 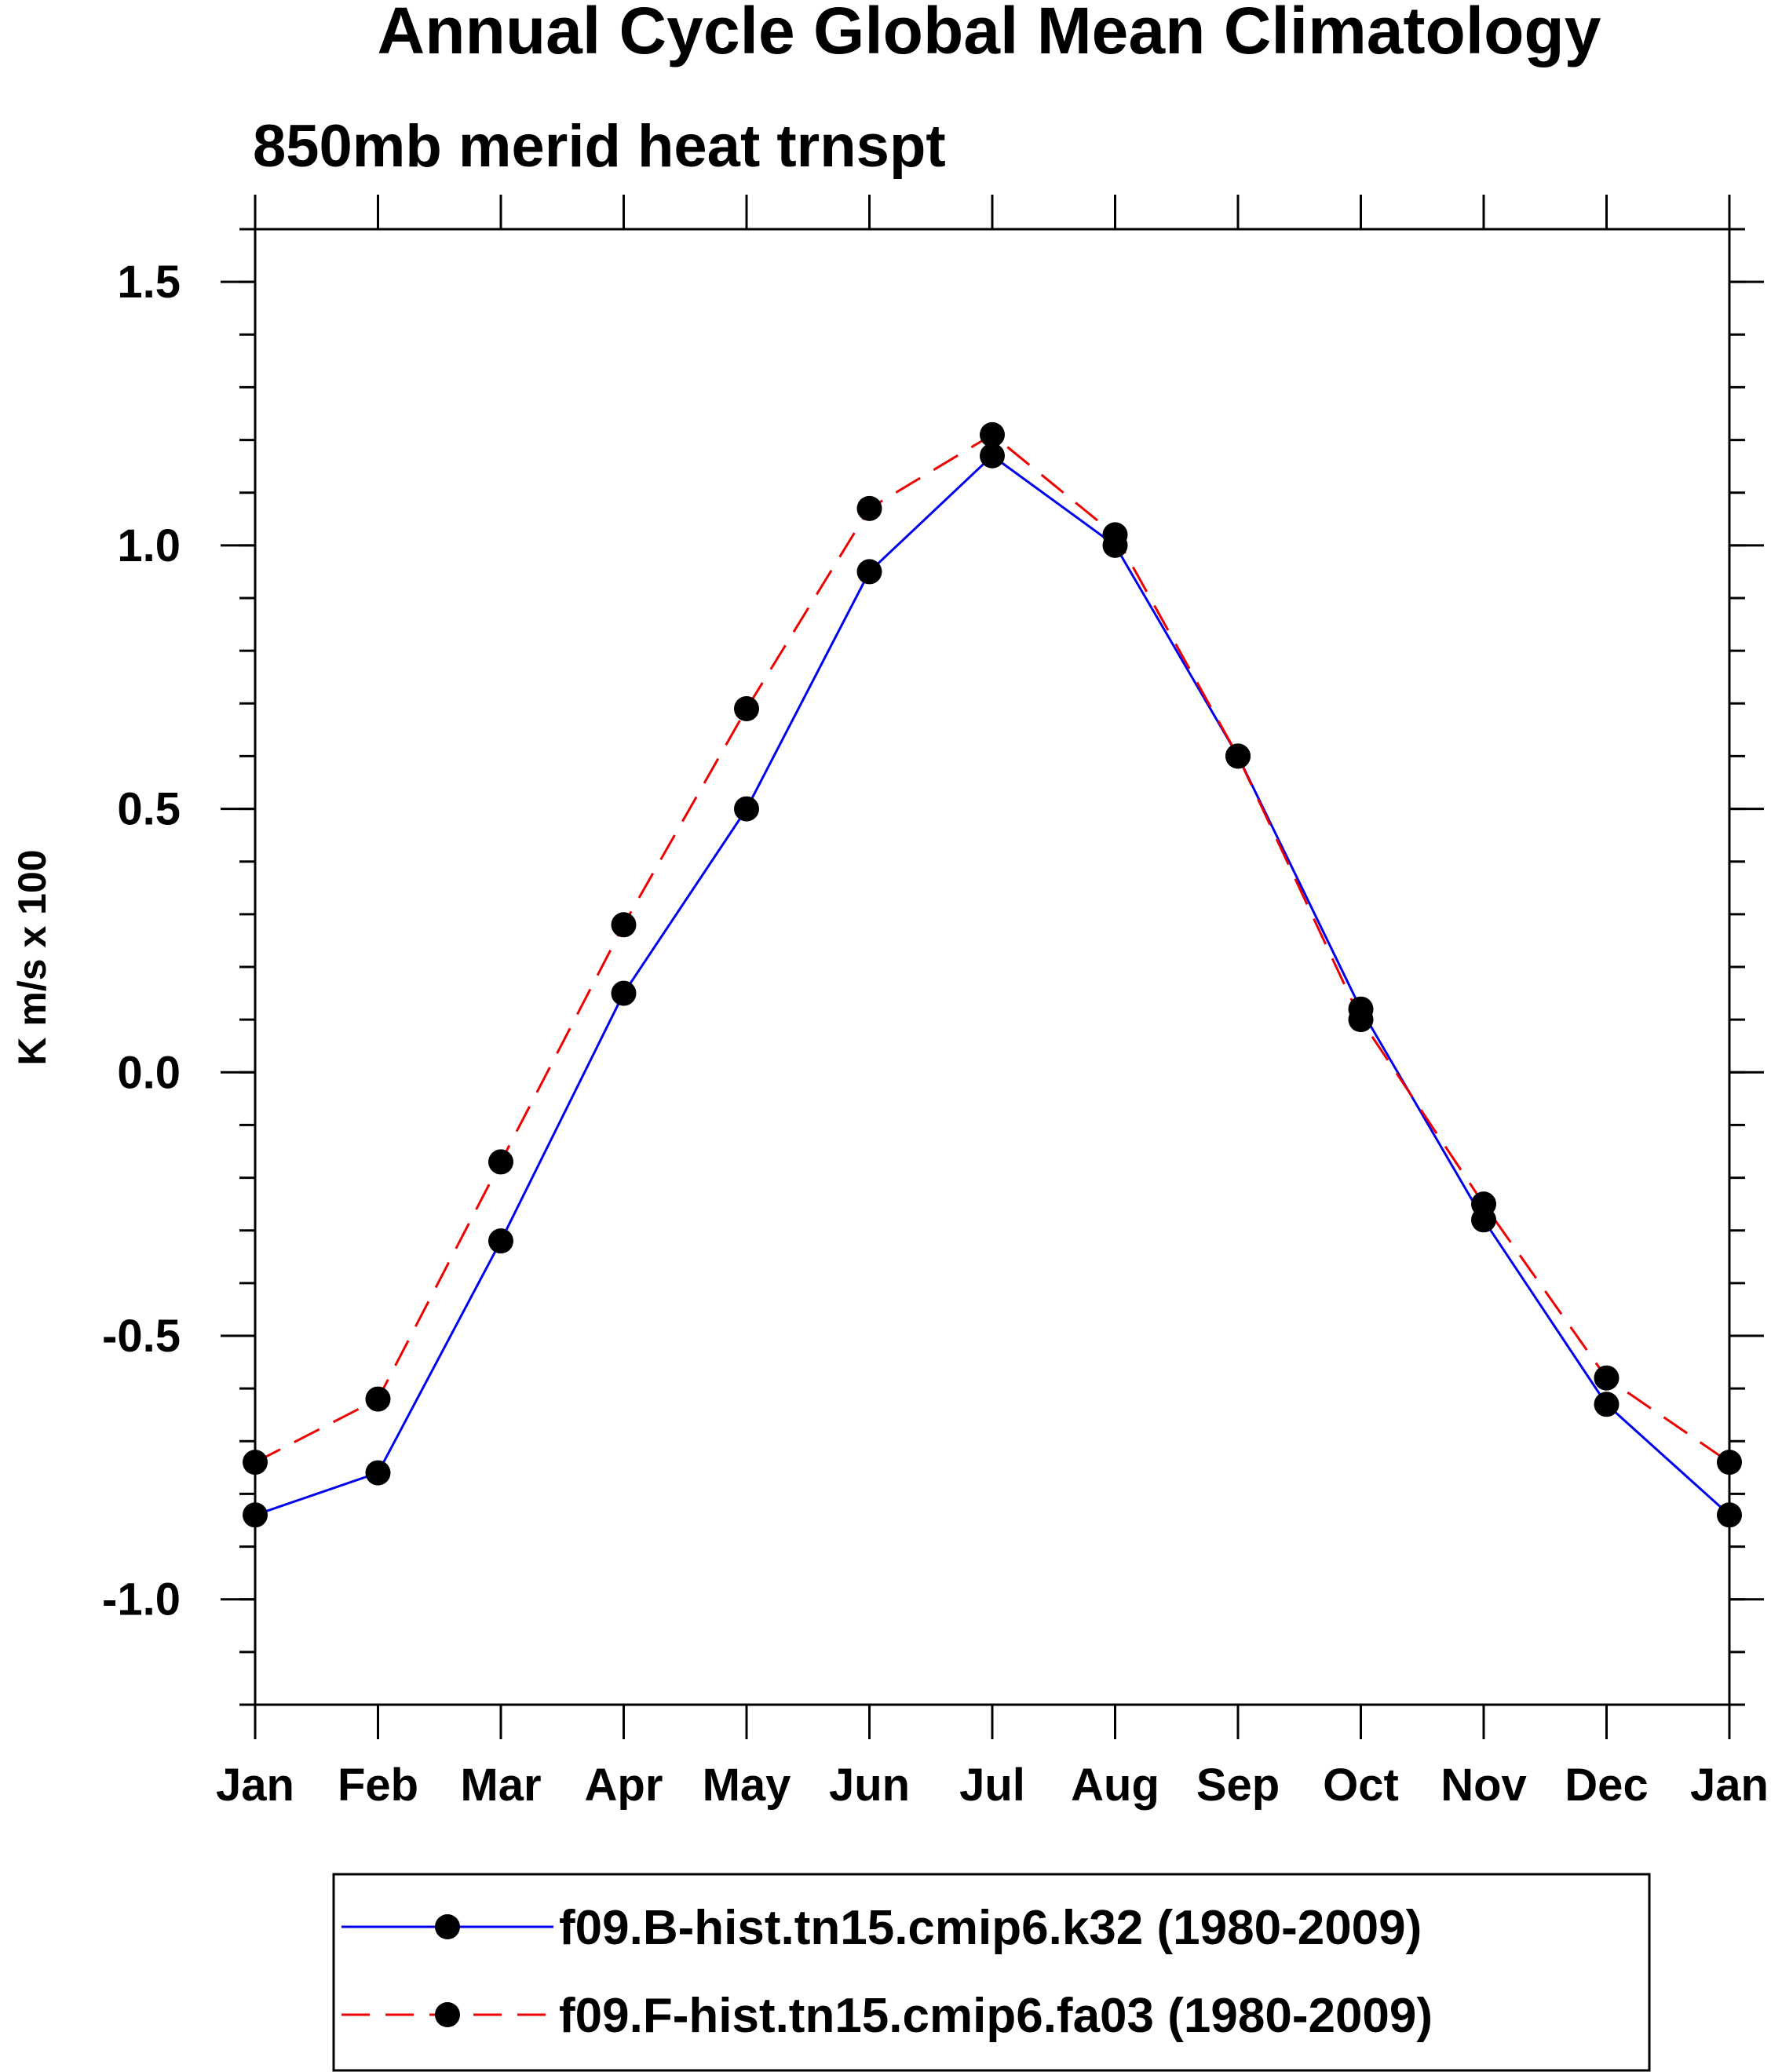 I want to click on x-tick-label: Sep, so click(x=1238, y=1785).